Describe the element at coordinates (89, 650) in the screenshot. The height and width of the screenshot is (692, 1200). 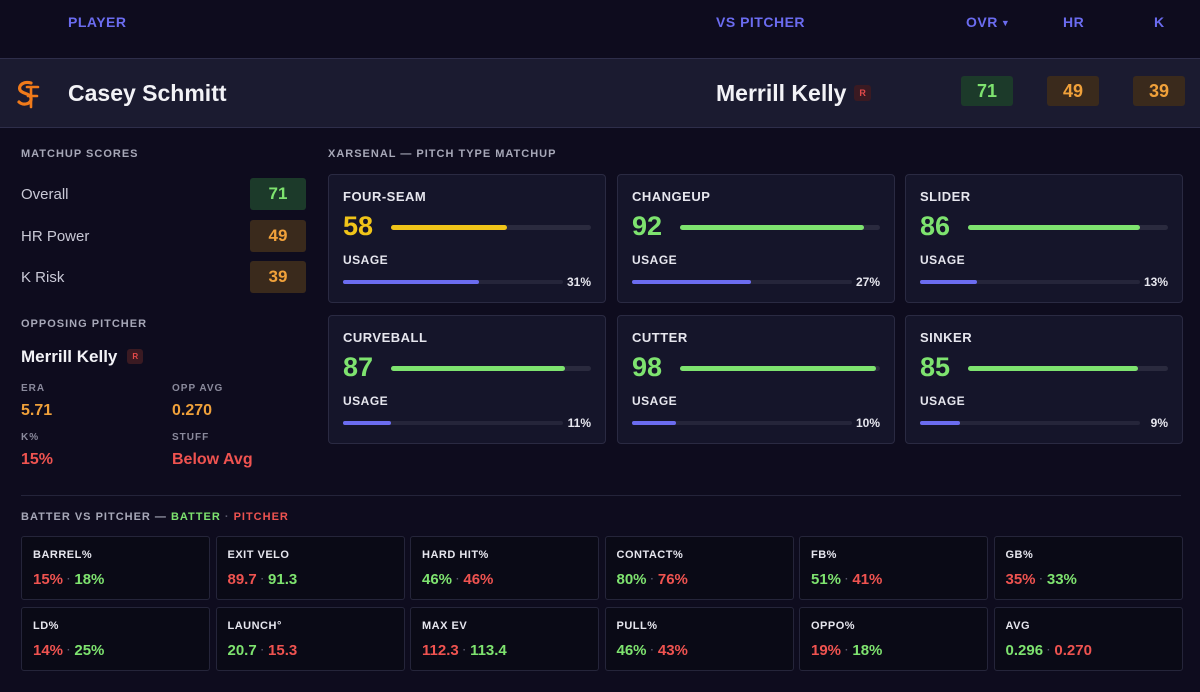
I see `pitcher-value: 25%` at that location.